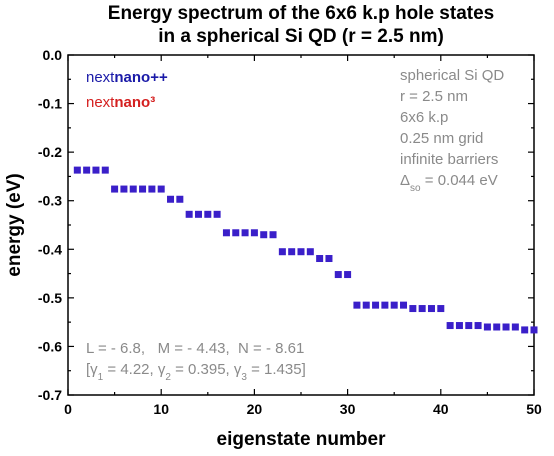  I want to click on delta-subscript: so, so click(415, 188).